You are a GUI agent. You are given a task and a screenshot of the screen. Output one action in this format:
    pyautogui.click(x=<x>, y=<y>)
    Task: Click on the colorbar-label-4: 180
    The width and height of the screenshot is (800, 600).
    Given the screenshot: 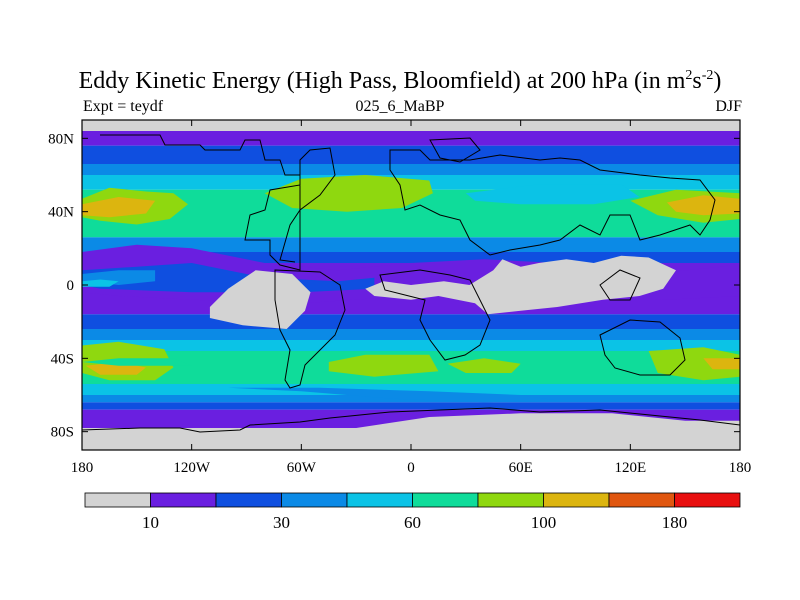 What is the action you would take?
    pyautogui.click(x=675, y=522)
    